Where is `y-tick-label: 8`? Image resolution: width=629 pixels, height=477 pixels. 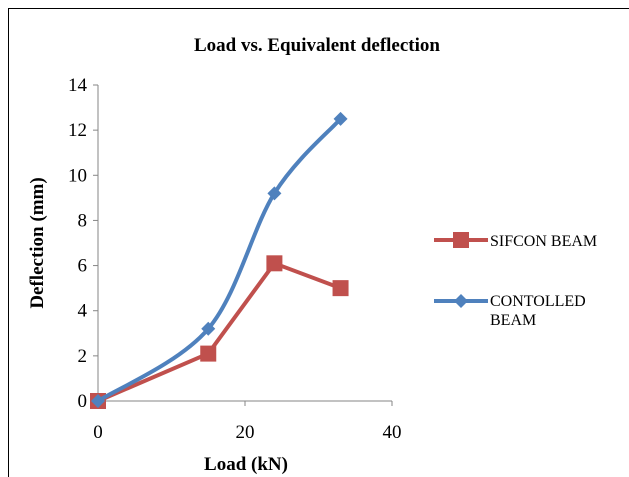 y-tick-label: 8 is located at coordinates (83, 220).